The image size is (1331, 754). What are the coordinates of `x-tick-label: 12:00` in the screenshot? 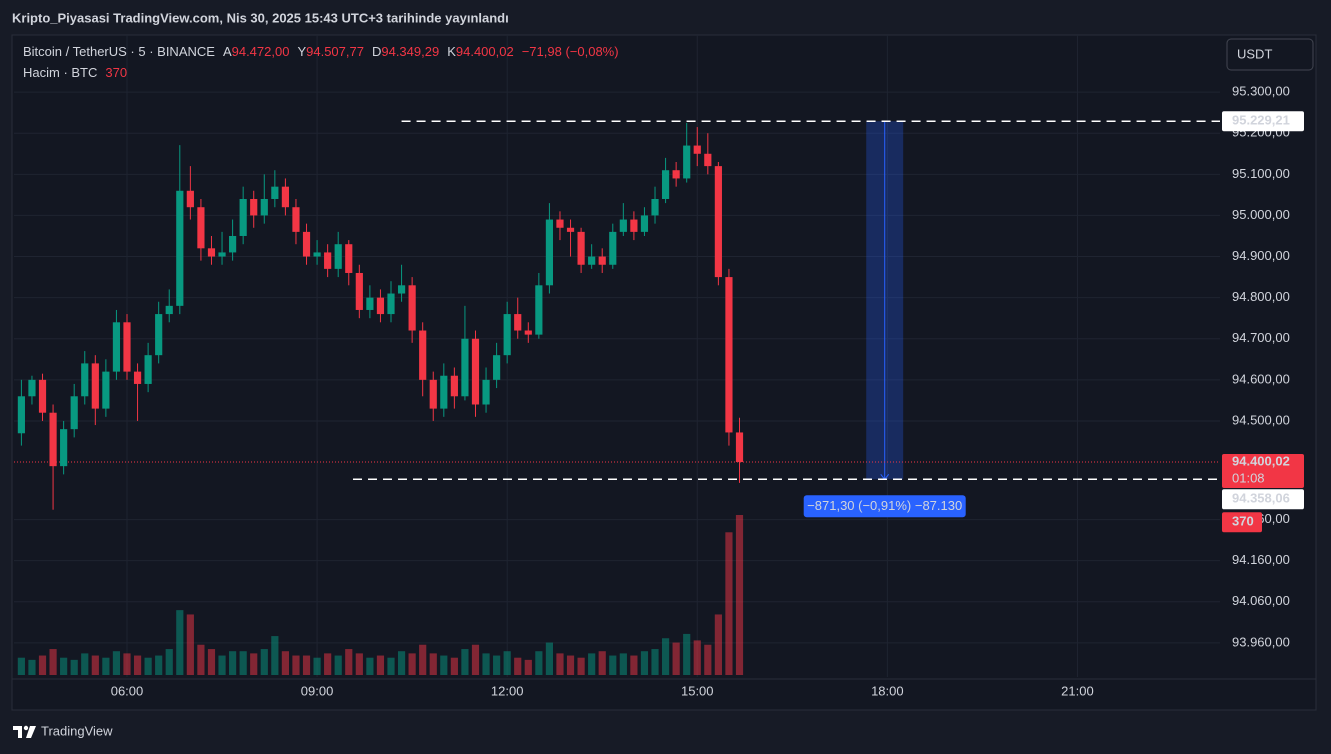 It's located at (507, 690).